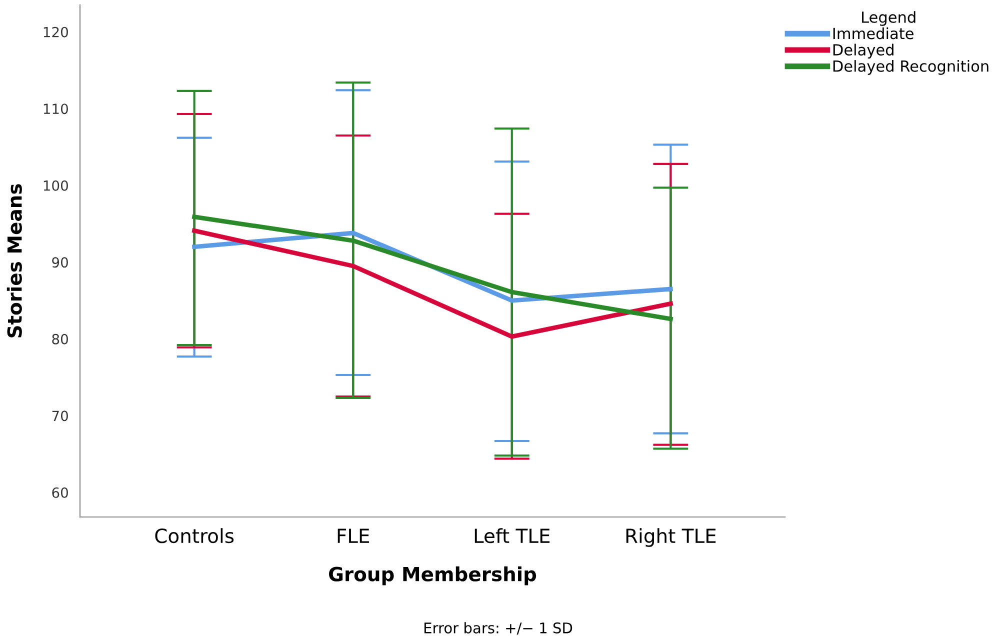 This screenshot has height=644, width=996. What do you see at coordinates (60, 416) in the screenshot?
I see `y-tick-label: 70` at bounding box center [60, 416].